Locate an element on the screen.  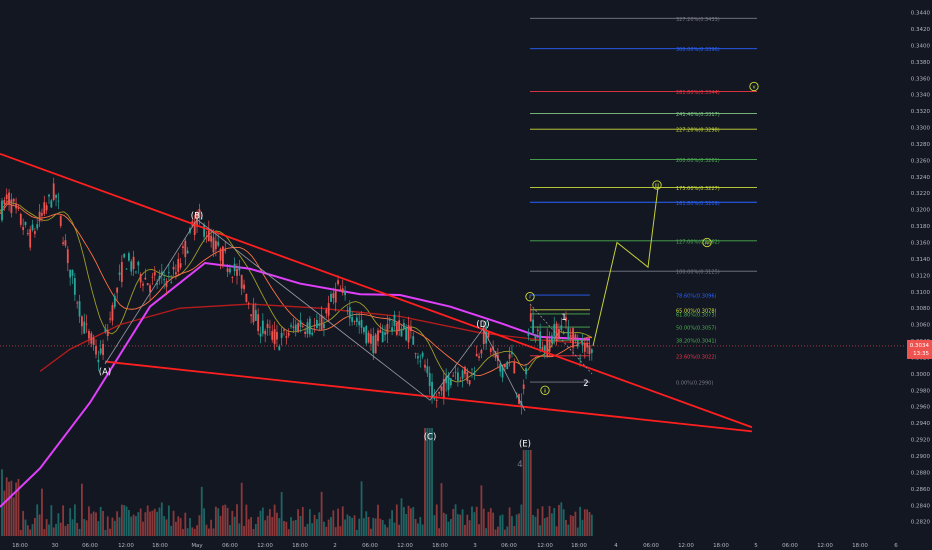
fib-level-label: 65.00%(0.3078) is located at coordinates (696, 311).